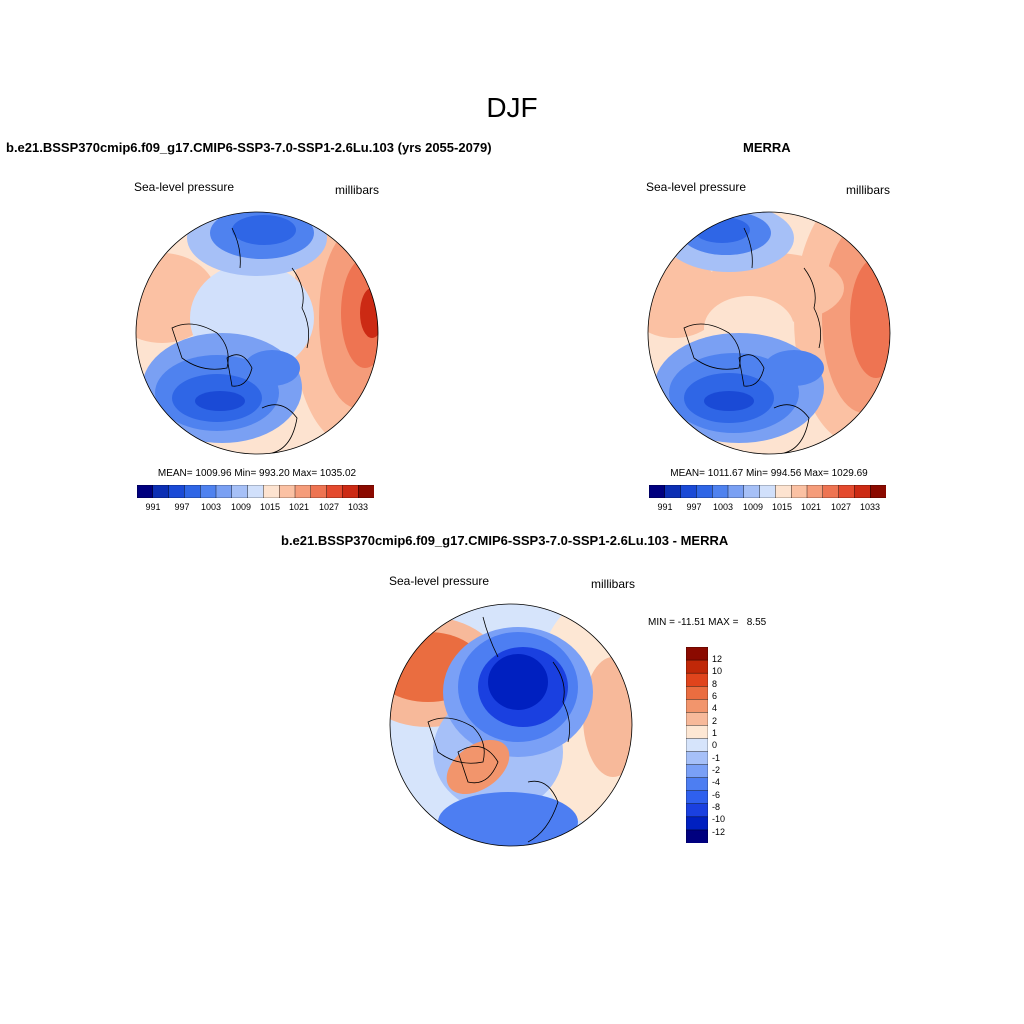 This screenshot has width=1024, height=1024. What do you see at coordinates (715, 745) in the screenshot?
I see `diff-tick: 0` at bounding box center [715, 745].